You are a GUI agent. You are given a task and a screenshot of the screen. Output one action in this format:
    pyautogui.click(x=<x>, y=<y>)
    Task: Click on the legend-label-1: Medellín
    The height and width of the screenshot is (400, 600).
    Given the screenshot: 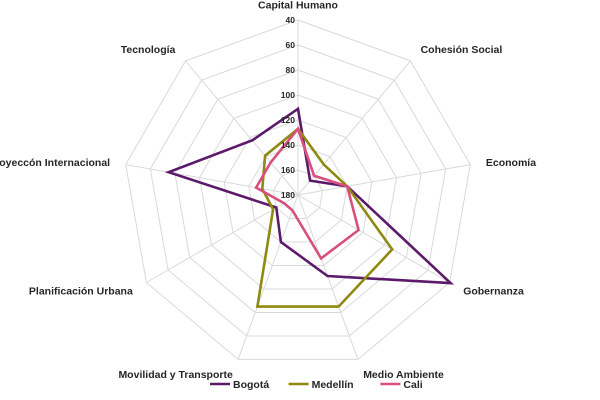 What is the action you would take?
    pyautogui.click(x=333, y=385)
    